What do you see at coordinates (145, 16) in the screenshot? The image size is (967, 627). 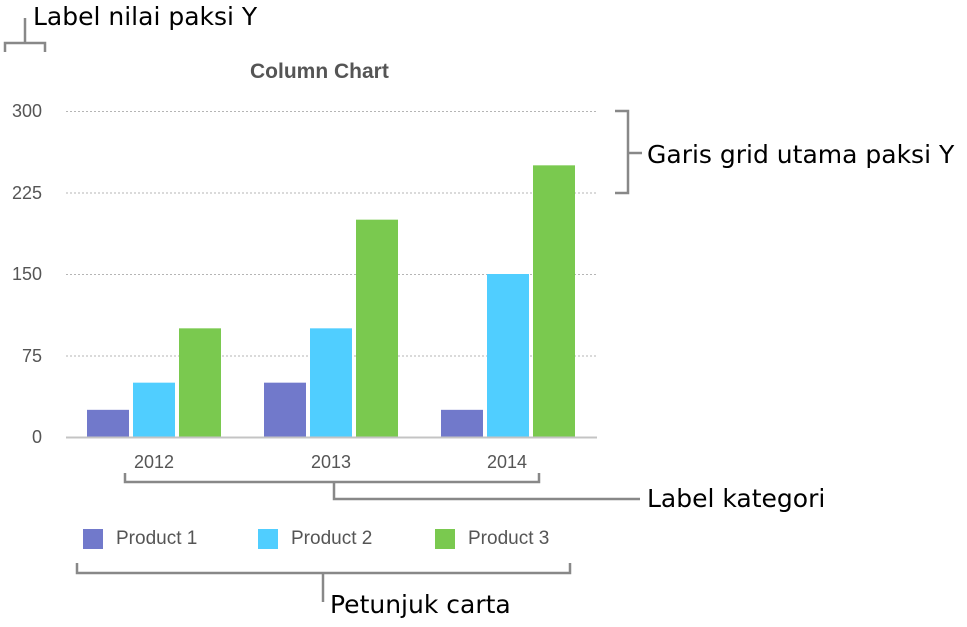 I see `callout-y-value-label: Label nilai paksi Y` at bounding box center [145, 16].